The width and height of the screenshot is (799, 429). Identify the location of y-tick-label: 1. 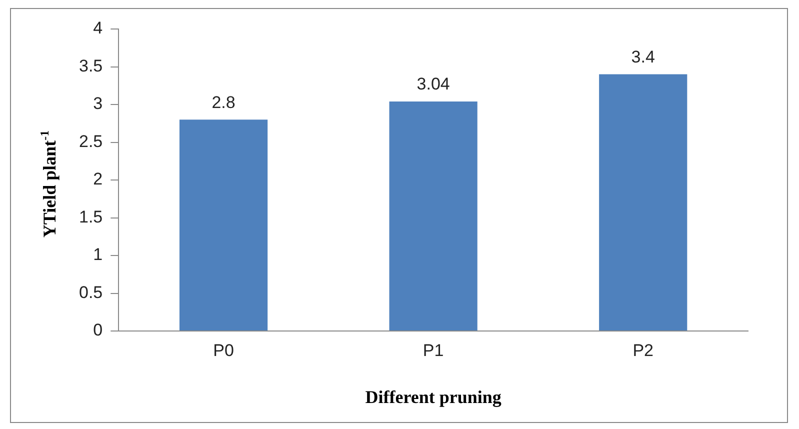
(98, 254).